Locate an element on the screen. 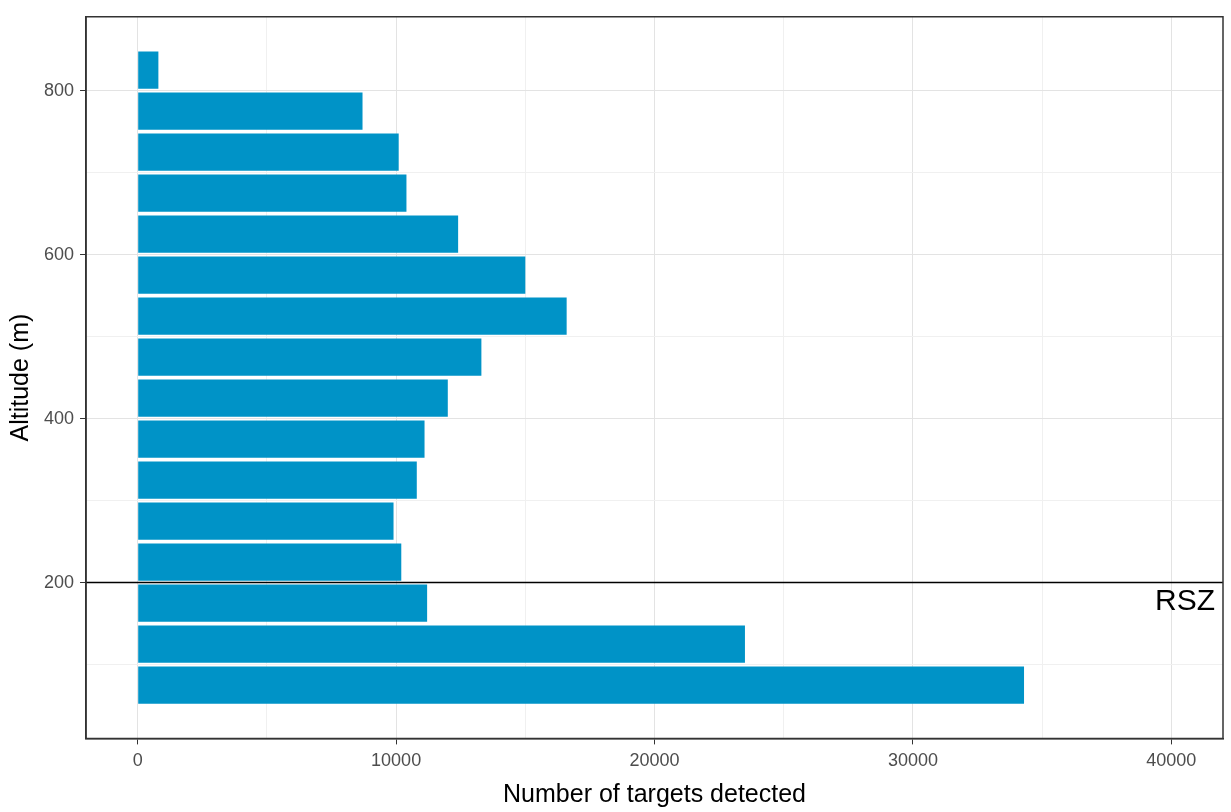 This screenshot has width=1231, height=812. x-tick-label: 40000 is located at coordinates (1171, 760).